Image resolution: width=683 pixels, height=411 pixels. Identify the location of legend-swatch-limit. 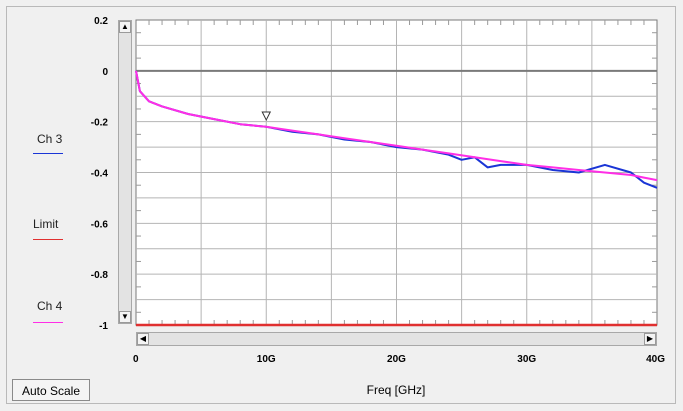
(48, 239).